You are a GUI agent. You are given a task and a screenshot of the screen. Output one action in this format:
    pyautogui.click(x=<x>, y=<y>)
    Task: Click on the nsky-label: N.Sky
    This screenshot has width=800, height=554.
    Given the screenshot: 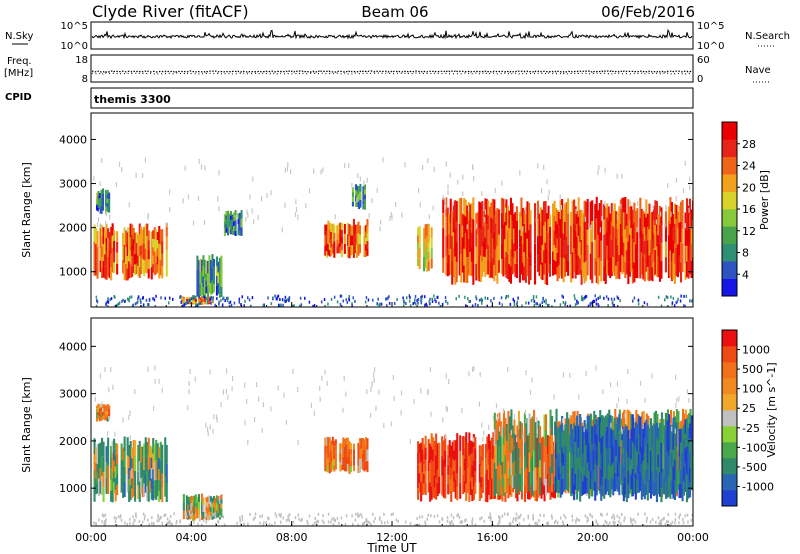 What is the action you would take?
    pyautogui.click(x=19, y=36)
    